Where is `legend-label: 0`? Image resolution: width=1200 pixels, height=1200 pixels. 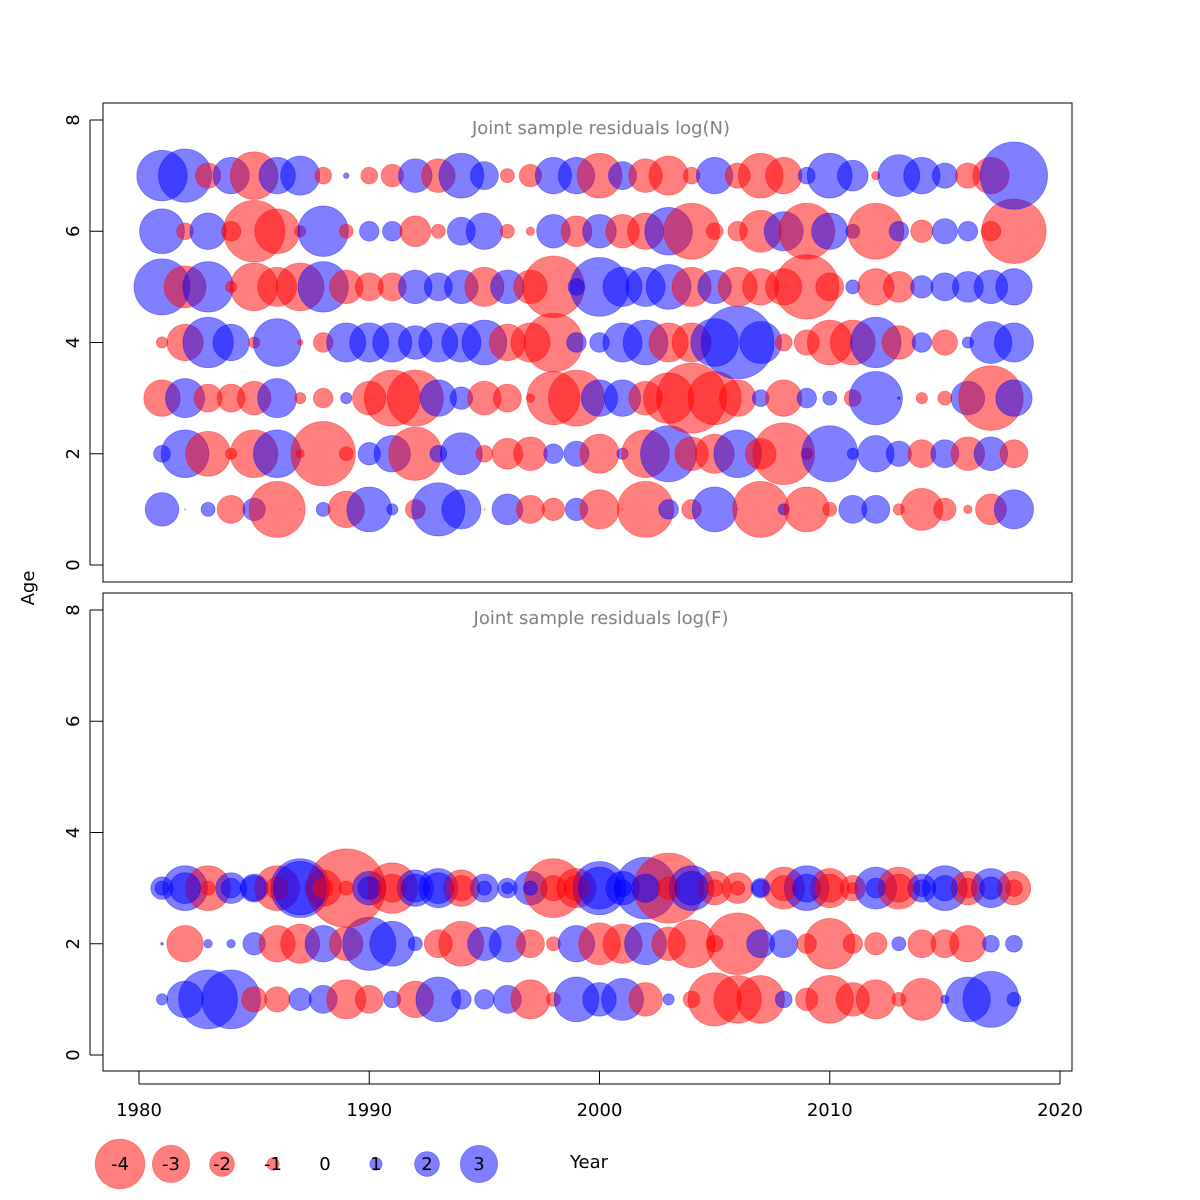 legend-label: 0 is located at coordinates (324, 1164).